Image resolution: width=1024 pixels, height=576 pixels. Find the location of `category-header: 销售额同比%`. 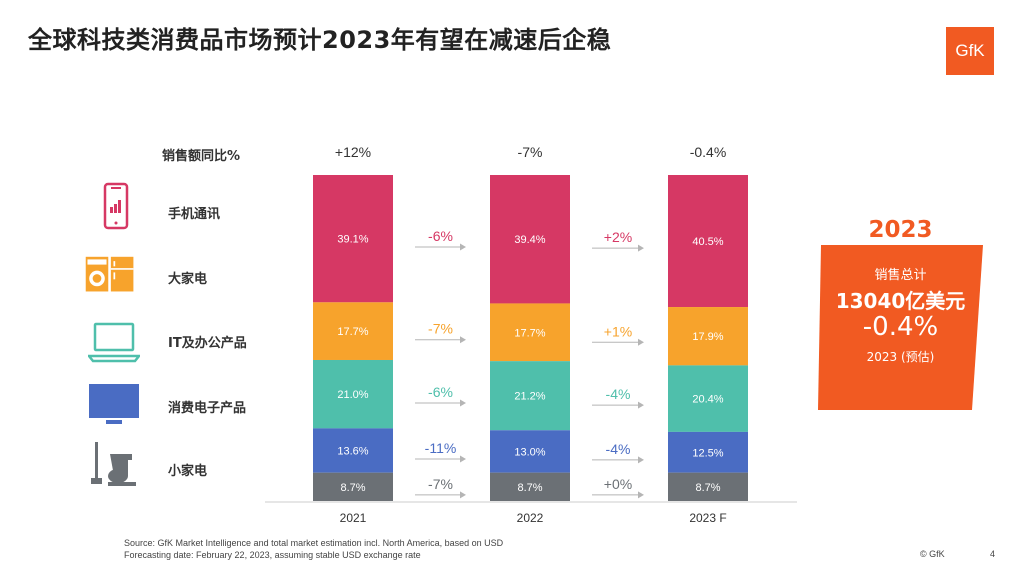

category-header: 销售额同比% is located at coordinates (201, 156).